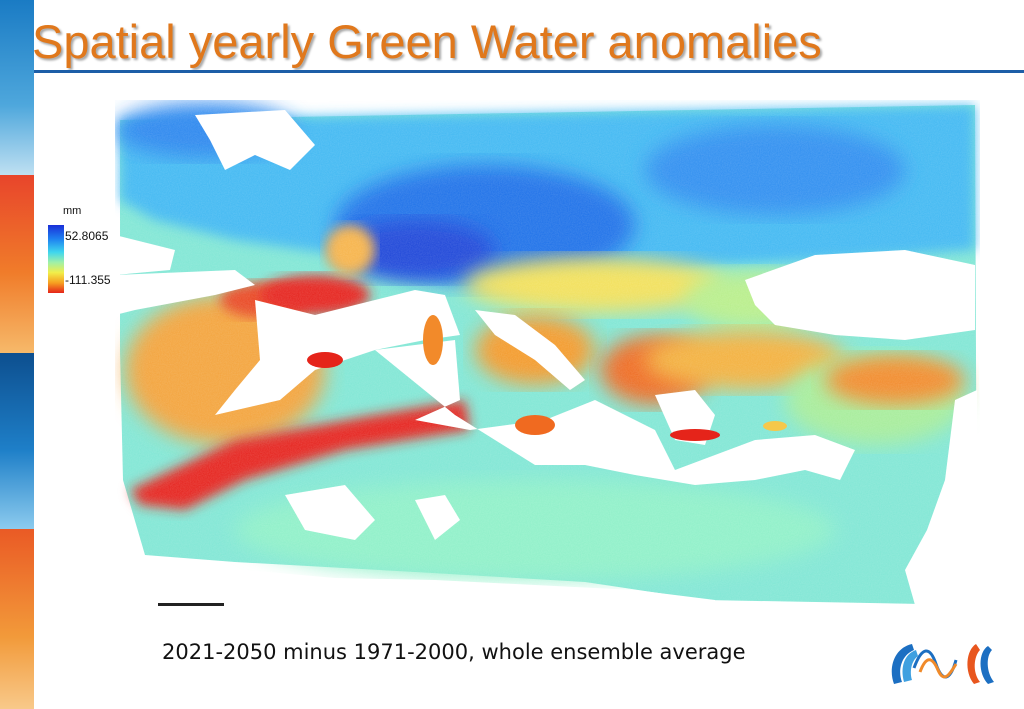 This screenshot has width=1024, height=709. Describe the element at coordinates (944, 664) in the screenshot. I see `organization-logo` at that location.